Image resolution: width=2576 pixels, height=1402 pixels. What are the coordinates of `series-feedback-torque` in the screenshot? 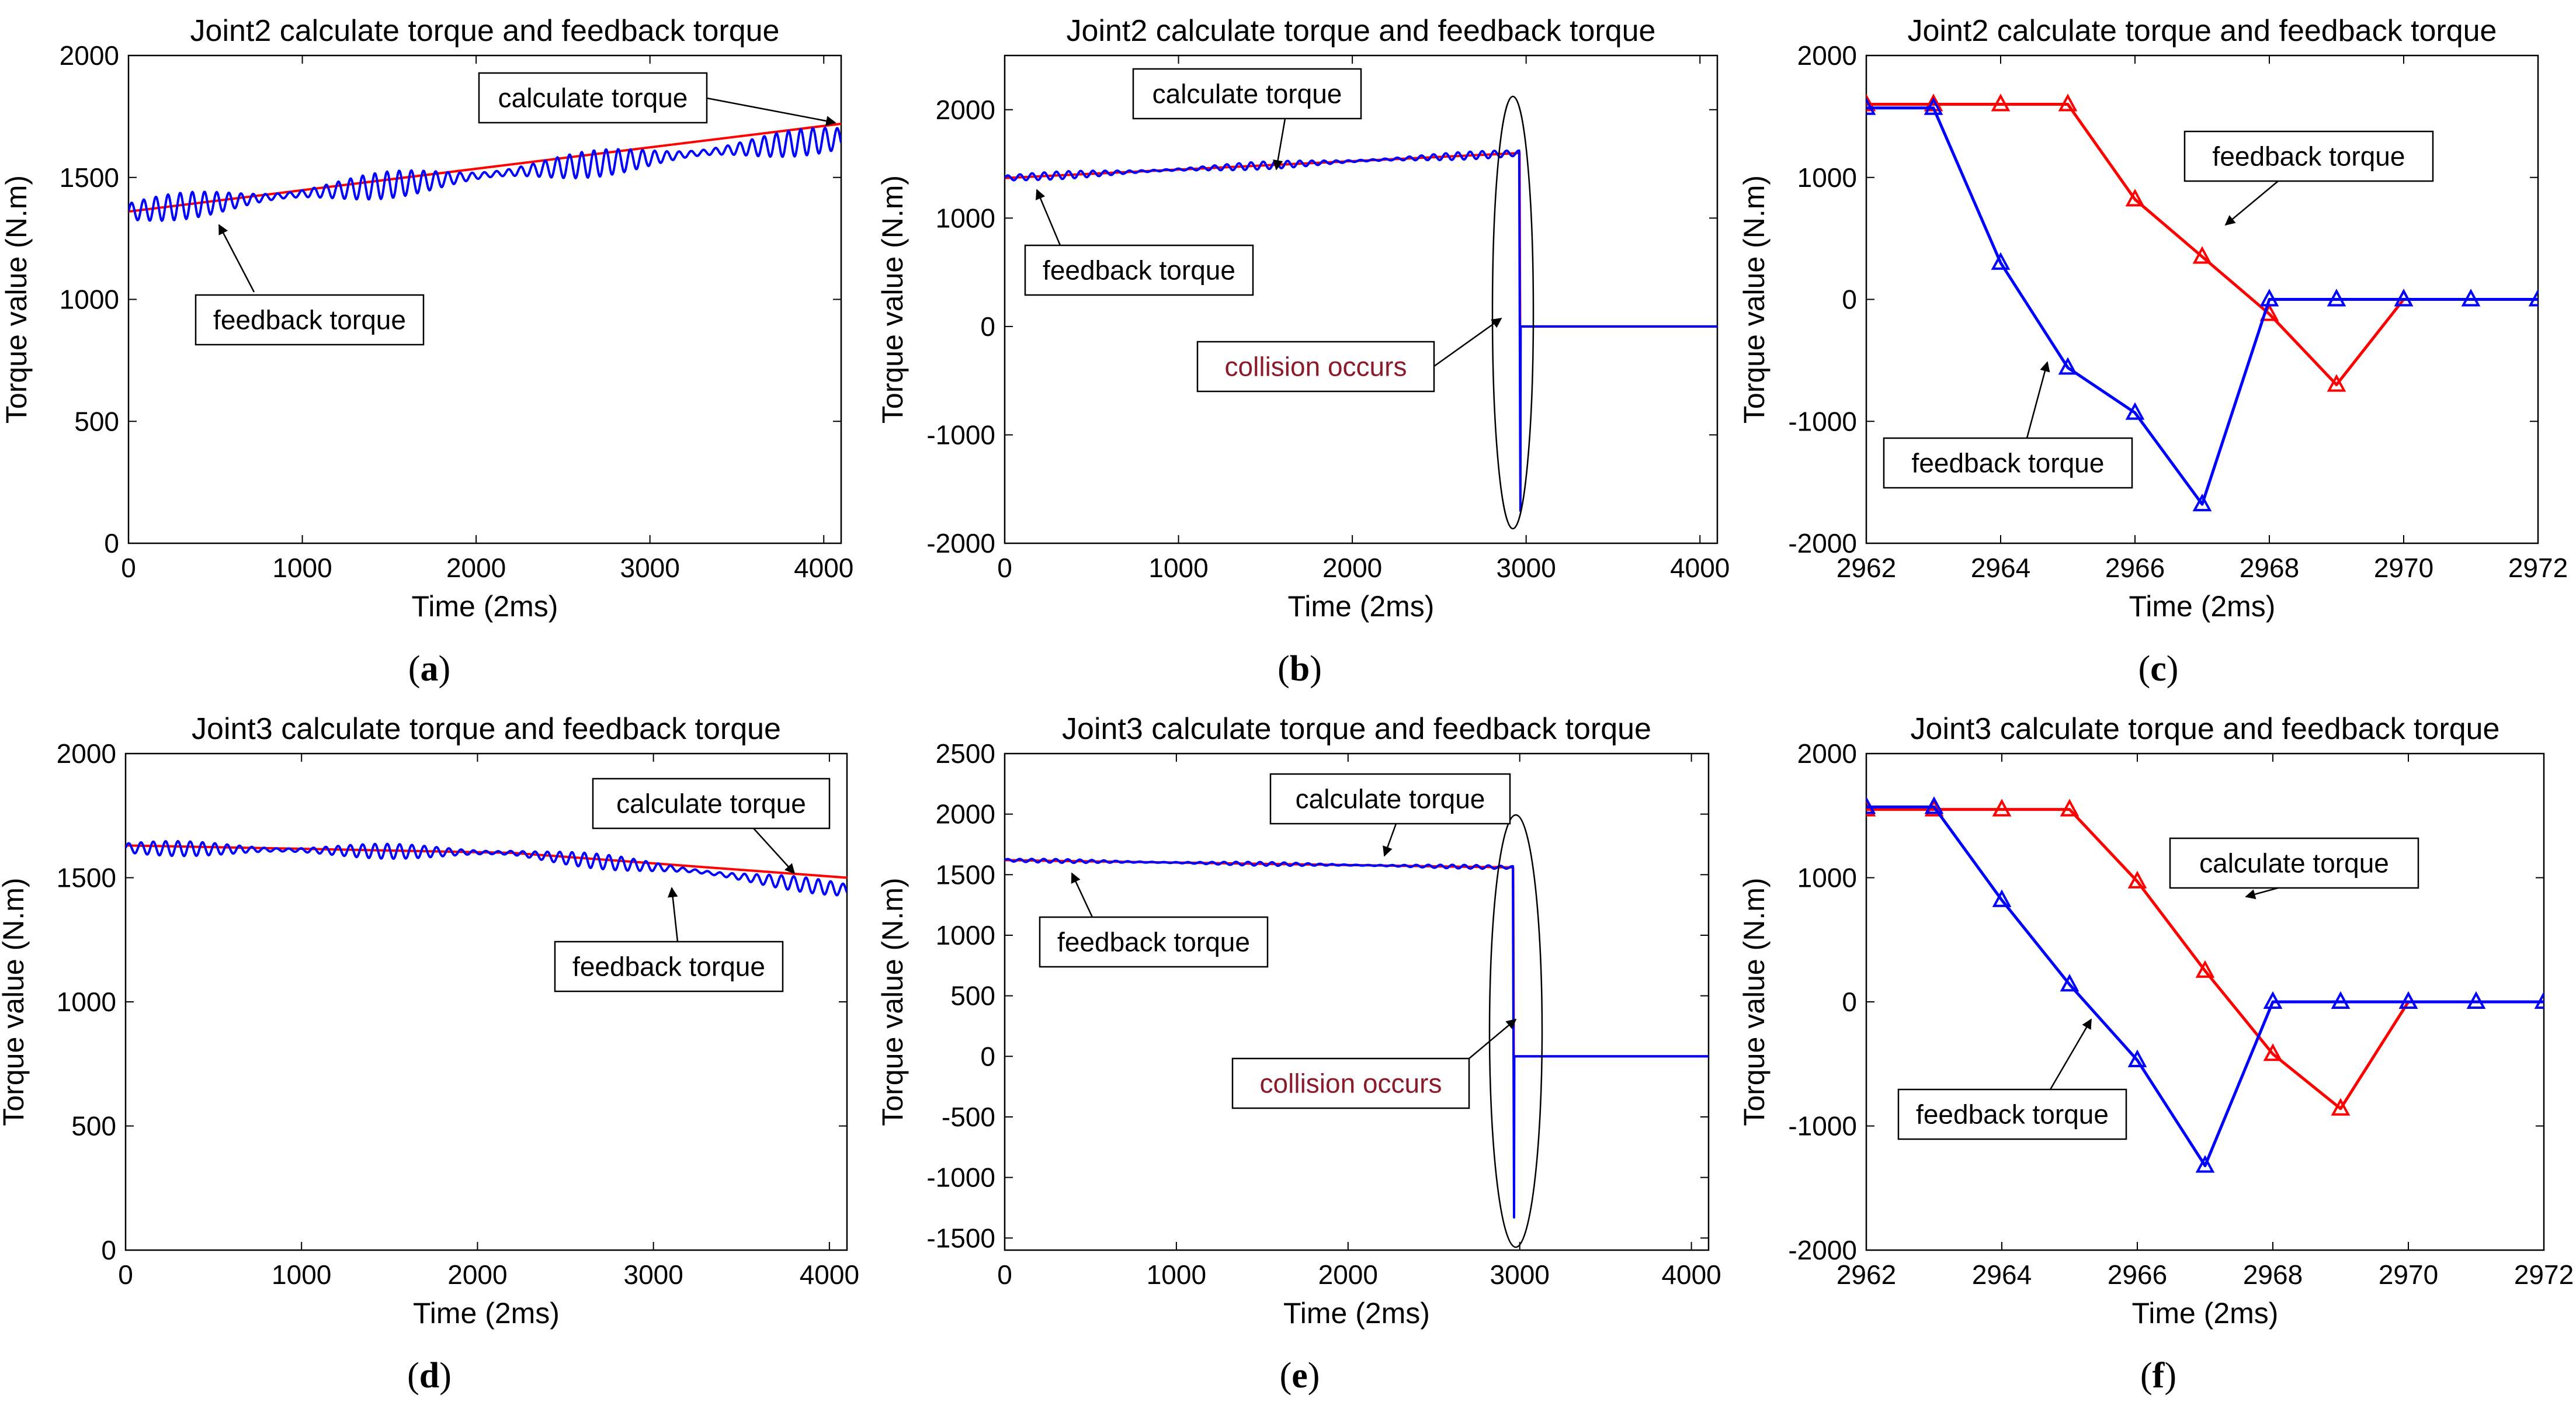 It's located at (2202, 304).